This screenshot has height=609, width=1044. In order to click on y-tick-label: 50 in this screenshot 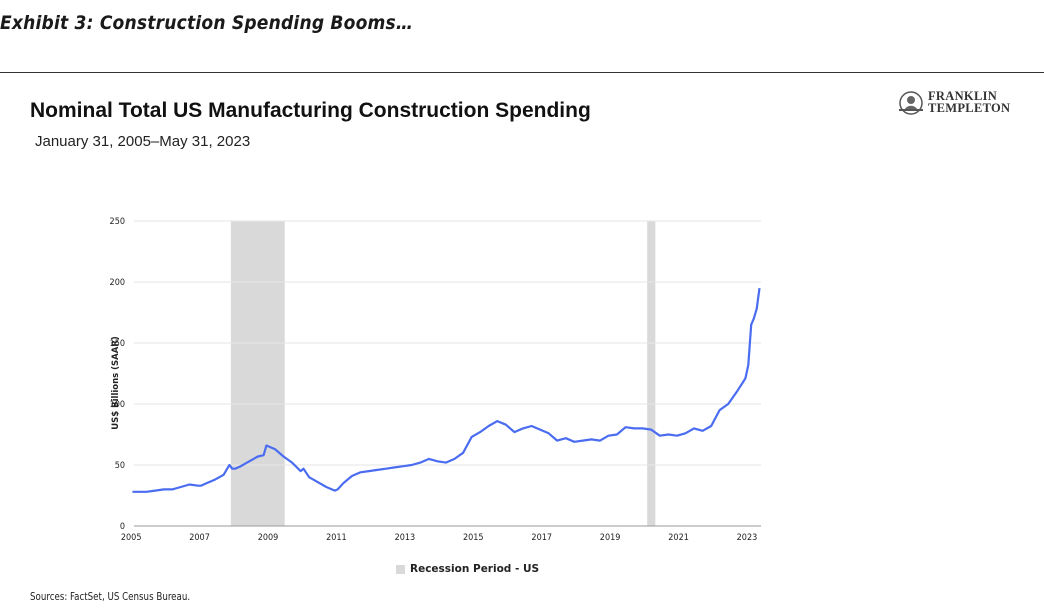, I will do `click(120, 466)`.